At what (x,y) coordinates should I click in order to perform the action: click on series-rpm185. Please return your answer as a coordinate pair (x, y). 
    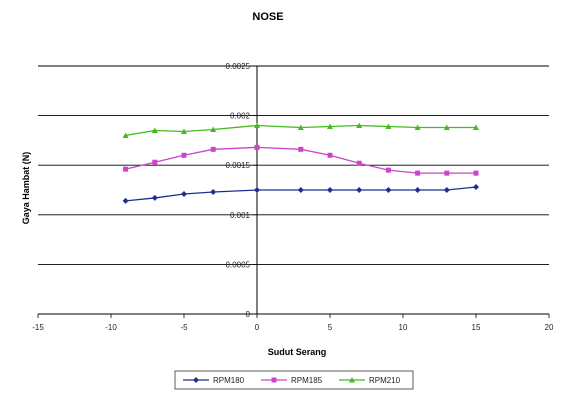
    Looking at the image, I should click on (301, 160).